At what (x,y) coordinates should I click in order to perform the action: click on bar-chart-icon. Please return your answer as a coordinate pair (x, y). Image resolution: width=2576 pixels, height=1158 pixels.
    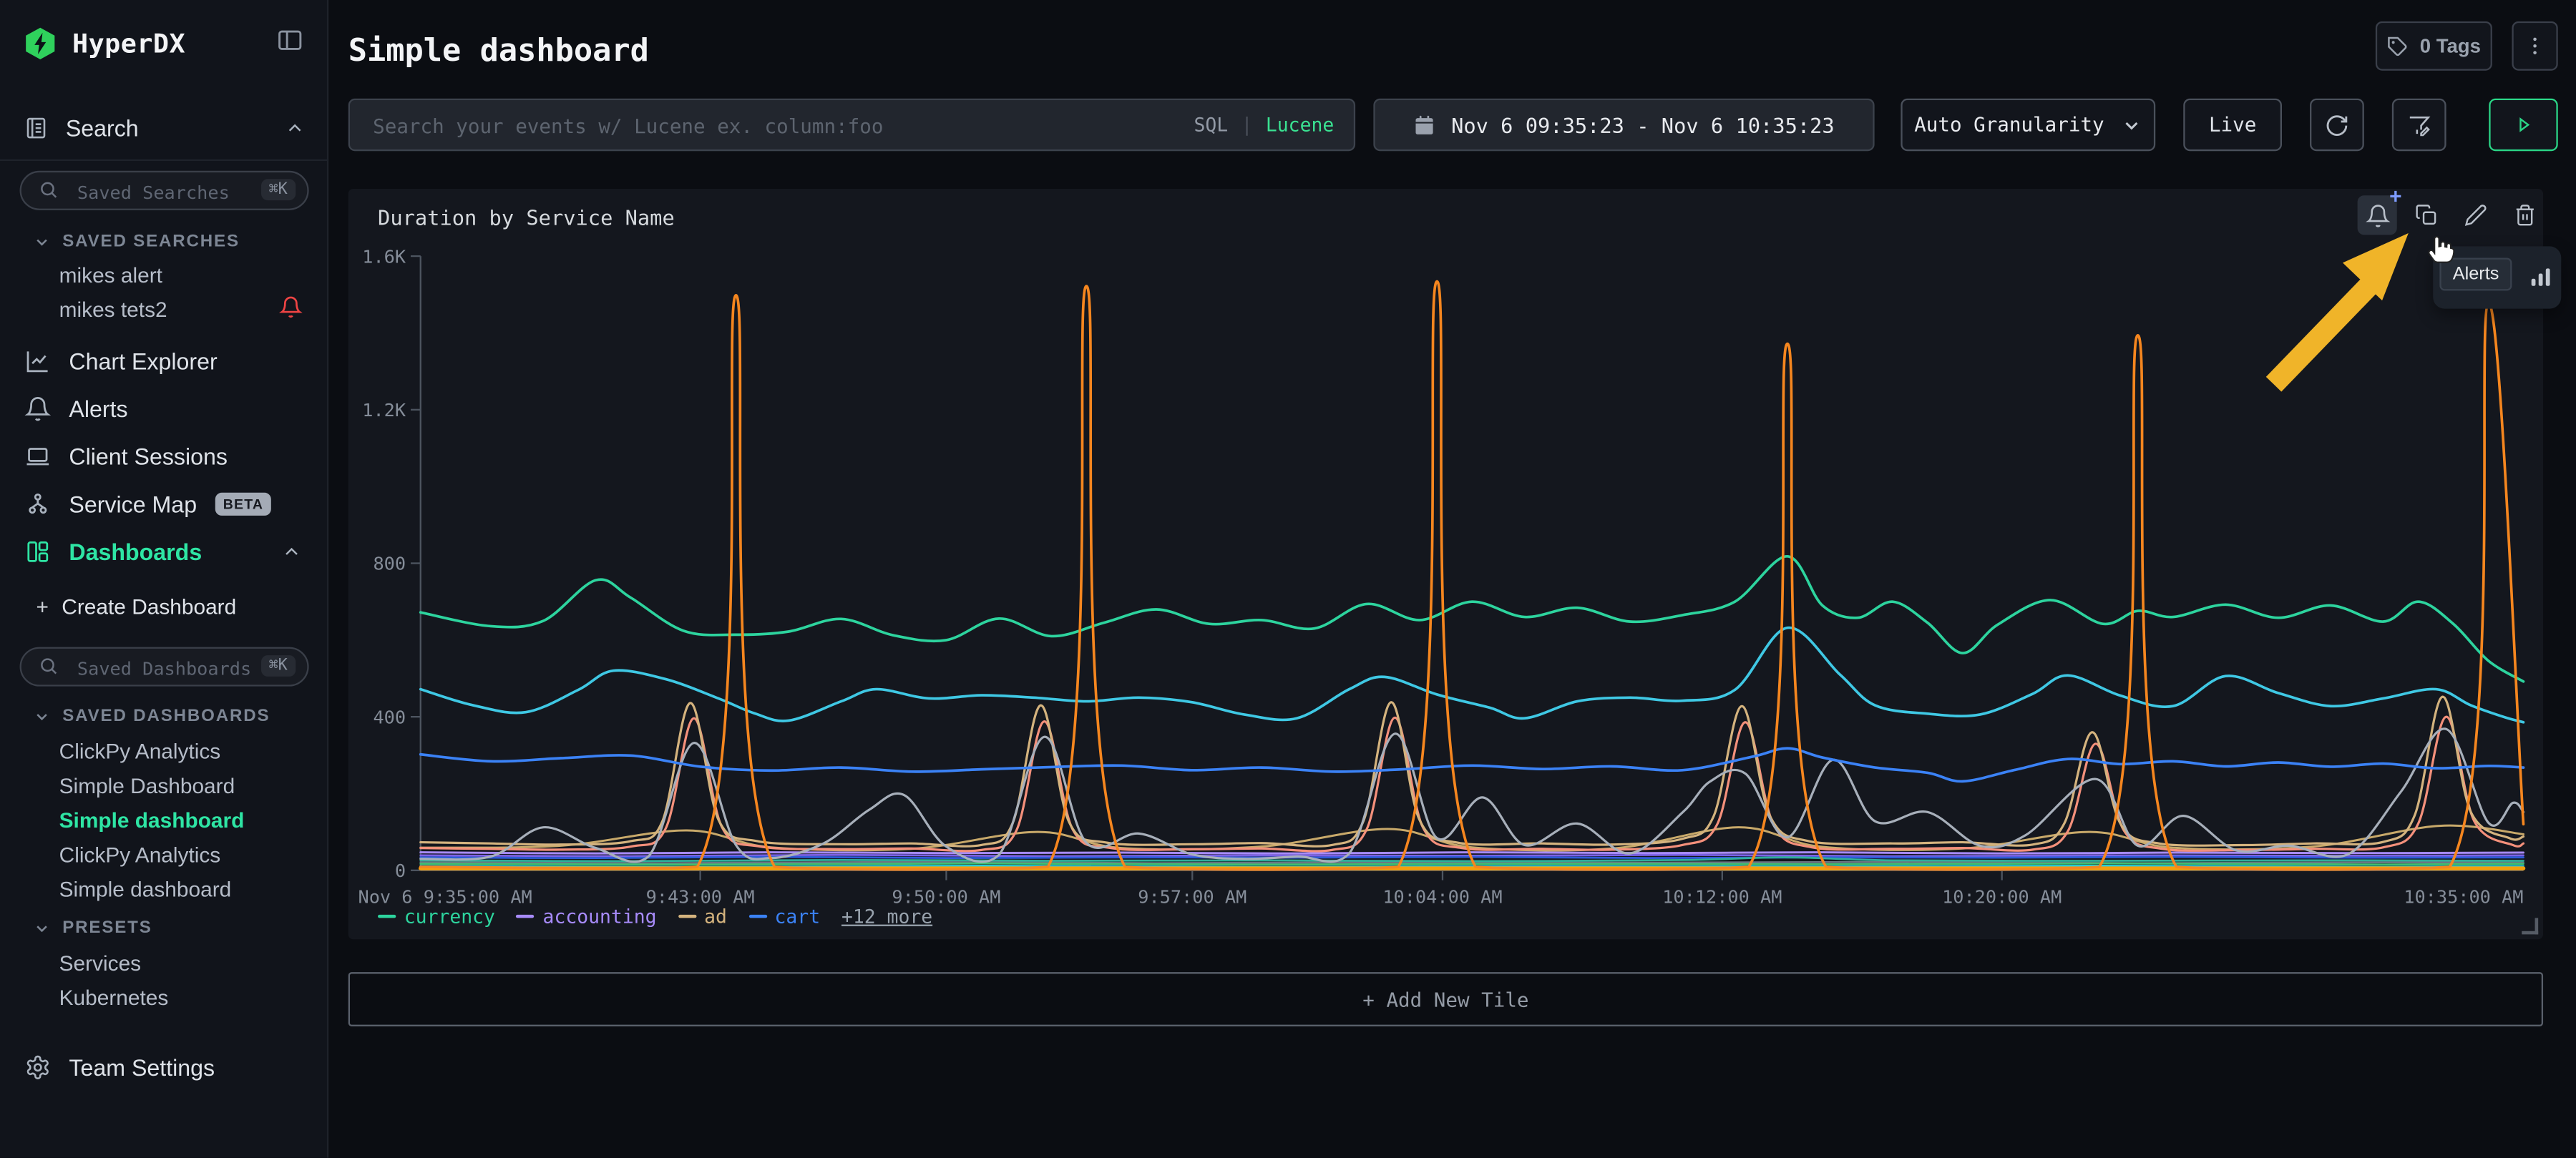
    Looking at the image, I should click on (2540, 277).